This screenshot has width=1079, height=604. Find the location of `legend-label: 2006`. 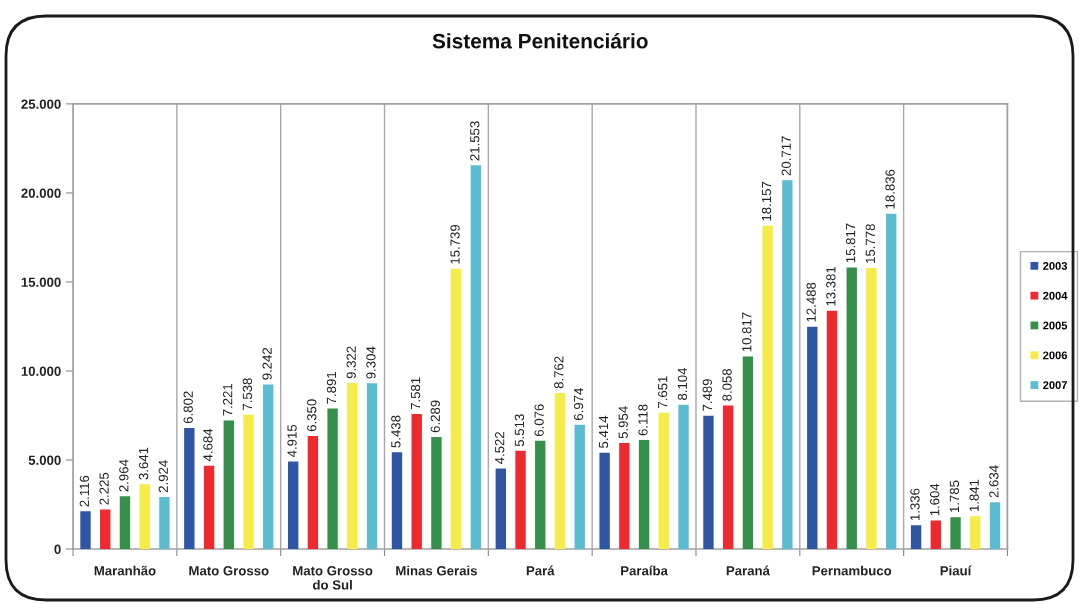

legend-label: 2006 is located at coordinates (1055, 355).